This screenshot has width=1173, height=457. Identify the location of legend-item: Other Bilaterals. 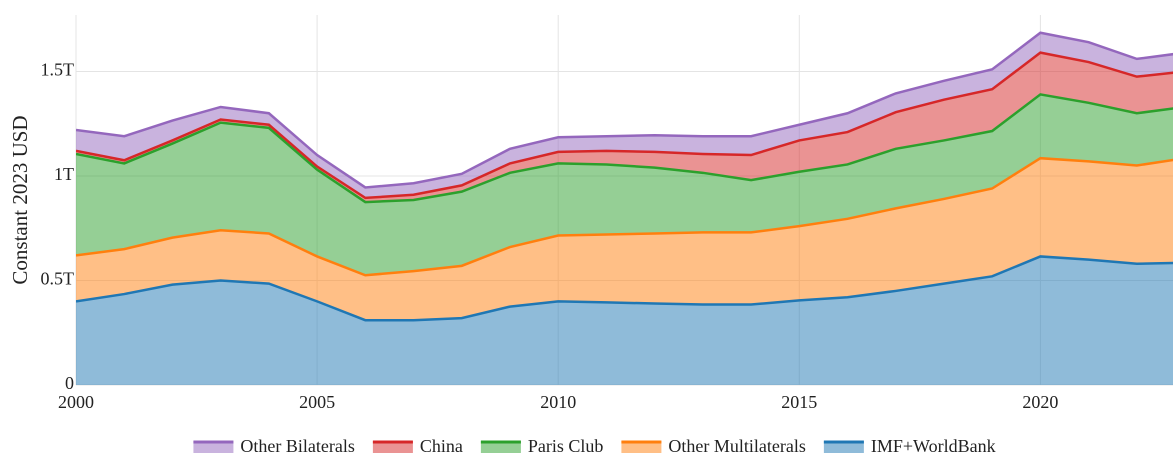
(274, 446).